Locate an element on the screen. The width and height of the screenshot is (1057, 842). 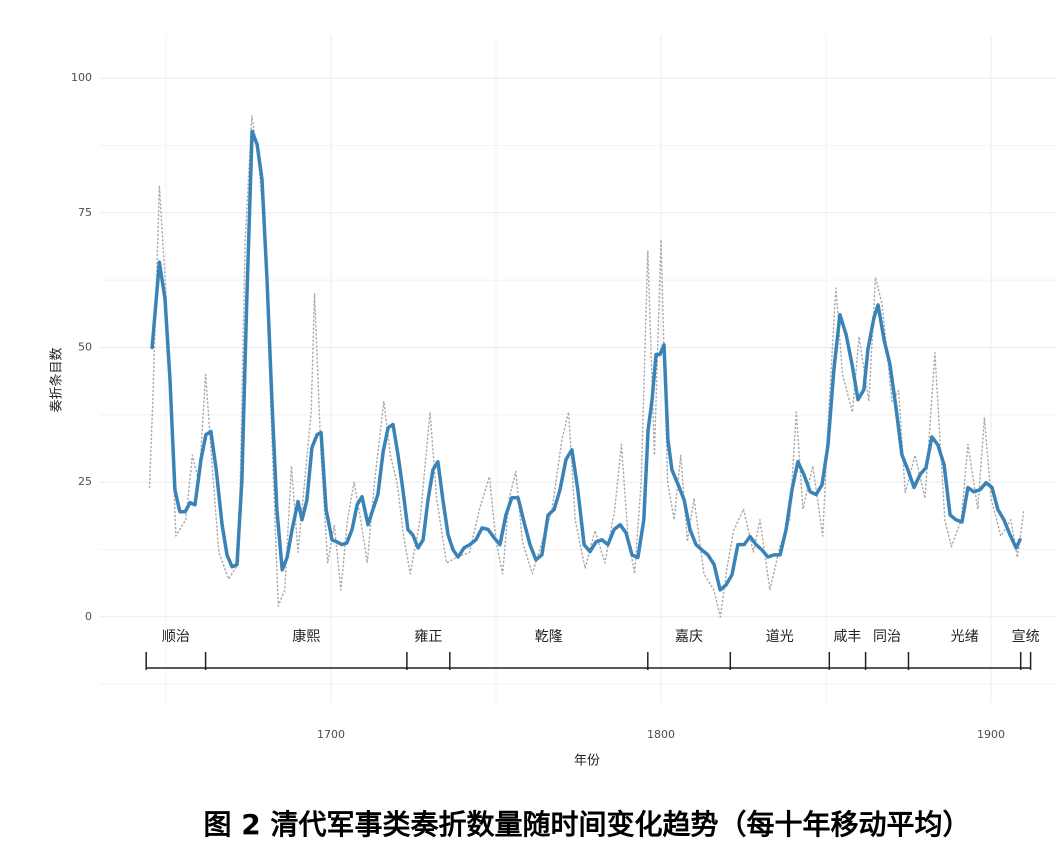
y-tick-label: 75 is located at coordinates (85, 212).